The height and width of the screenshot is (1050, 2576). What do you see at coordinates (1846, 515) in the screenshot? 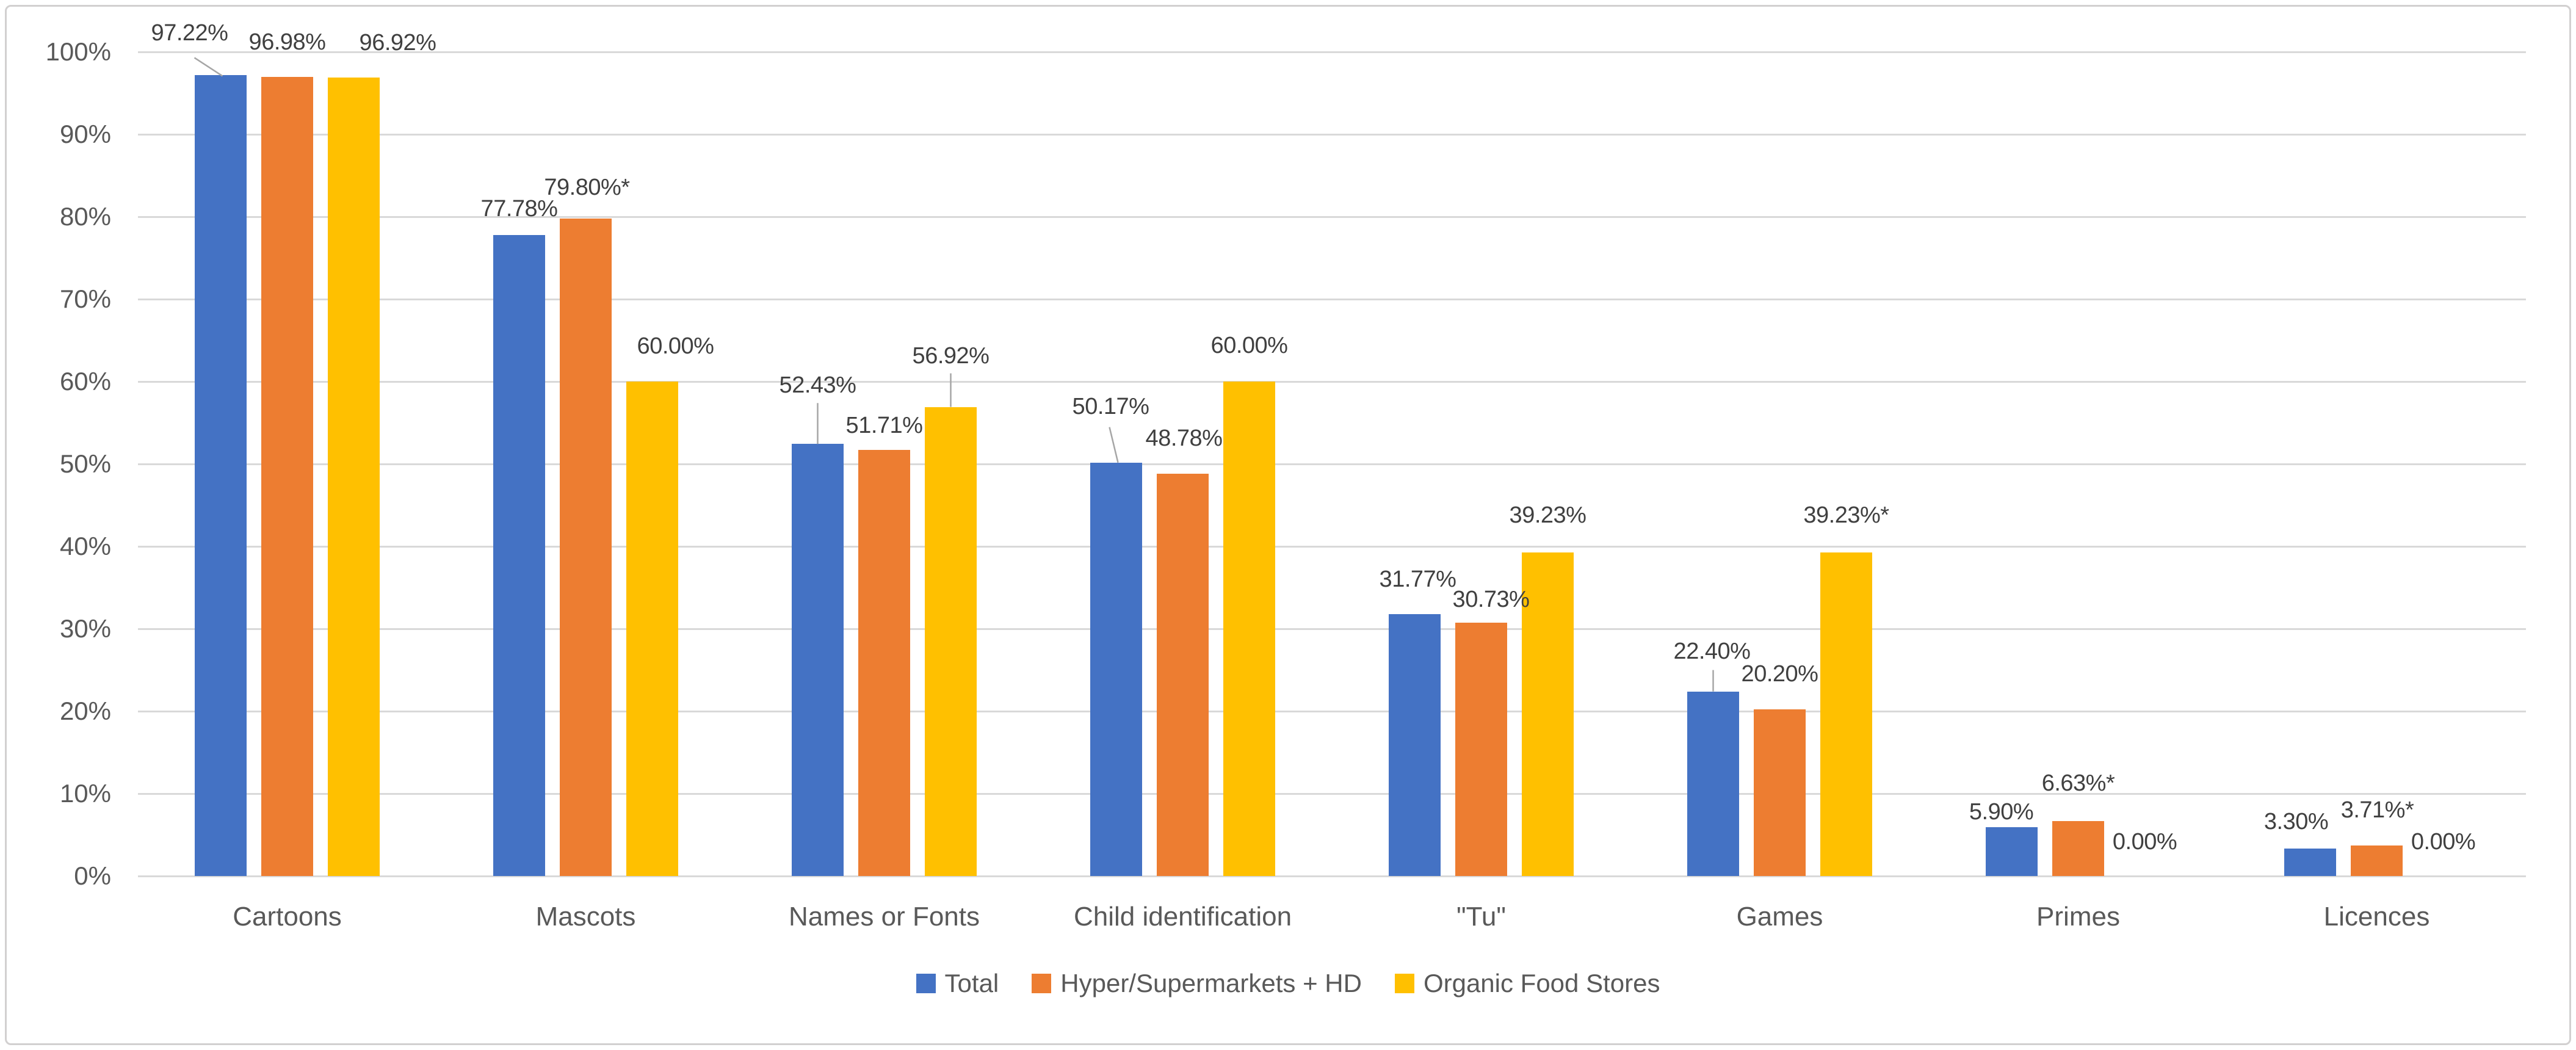
I see `data-label: 39.23%*` at bounding box center [1846, 515].